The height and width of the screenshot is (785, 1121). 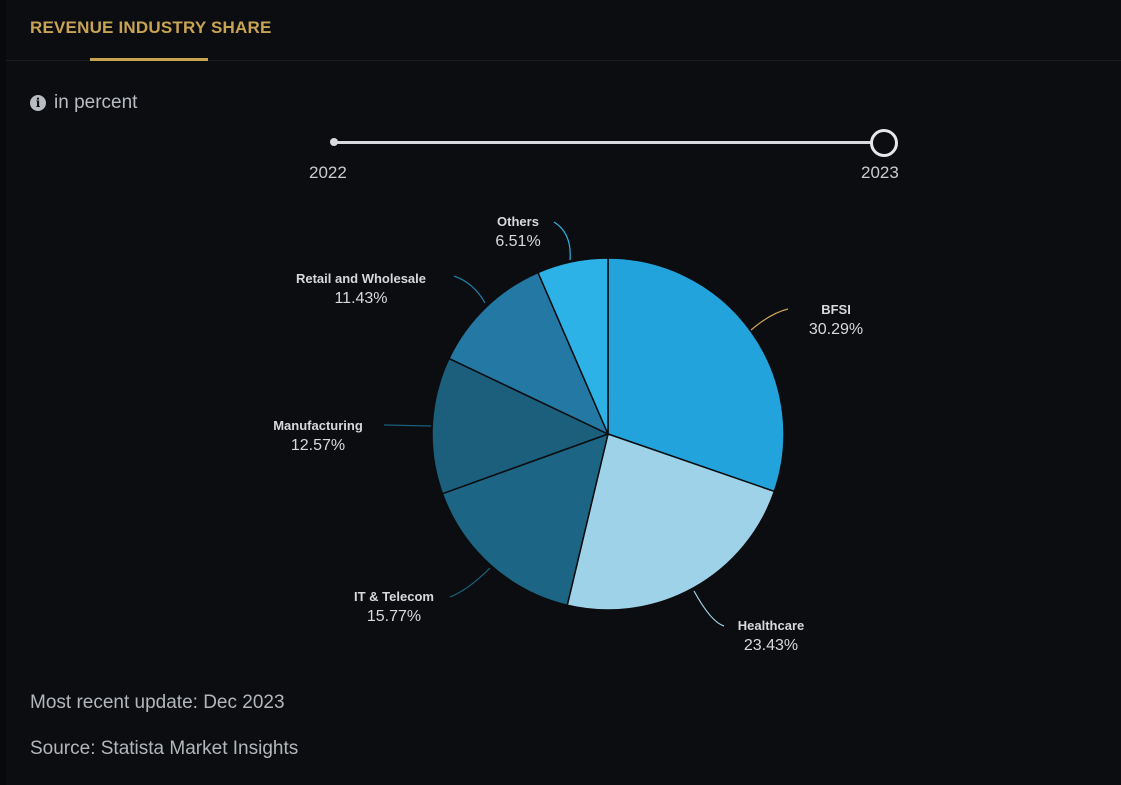 What do you see at coordinates (518, 221) in the screenshot?
I see `slice-label-others: Others` at bounding box center [518, 221].